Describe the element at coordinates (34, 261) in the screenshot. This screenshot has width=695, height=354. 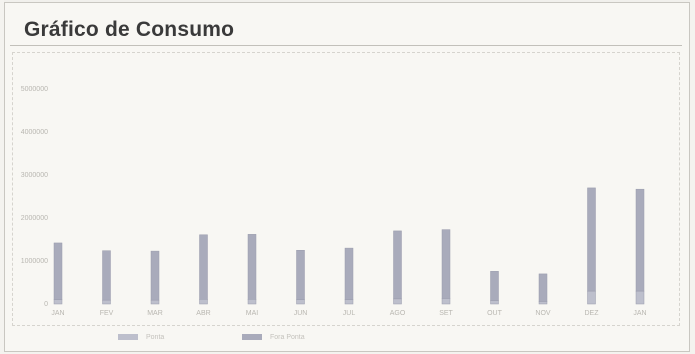
I see `y-tick-label: 1000000` at that location.